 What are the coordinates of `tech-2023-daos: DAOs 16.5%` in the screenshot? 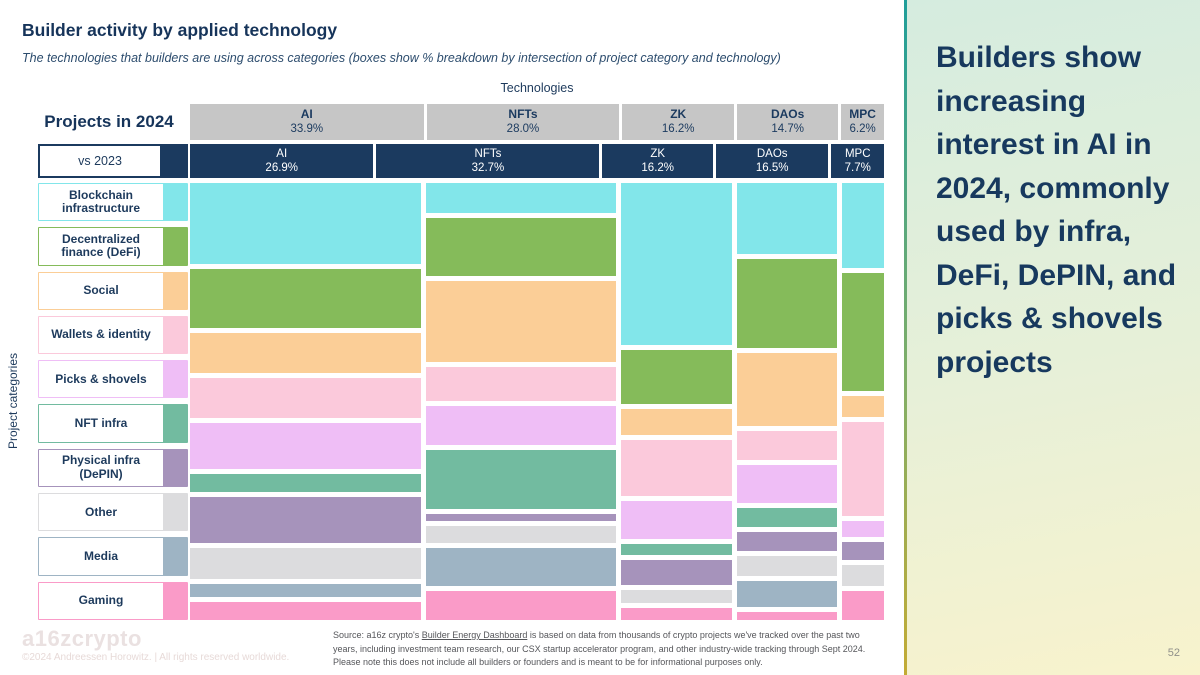 It's located at (772, 161).